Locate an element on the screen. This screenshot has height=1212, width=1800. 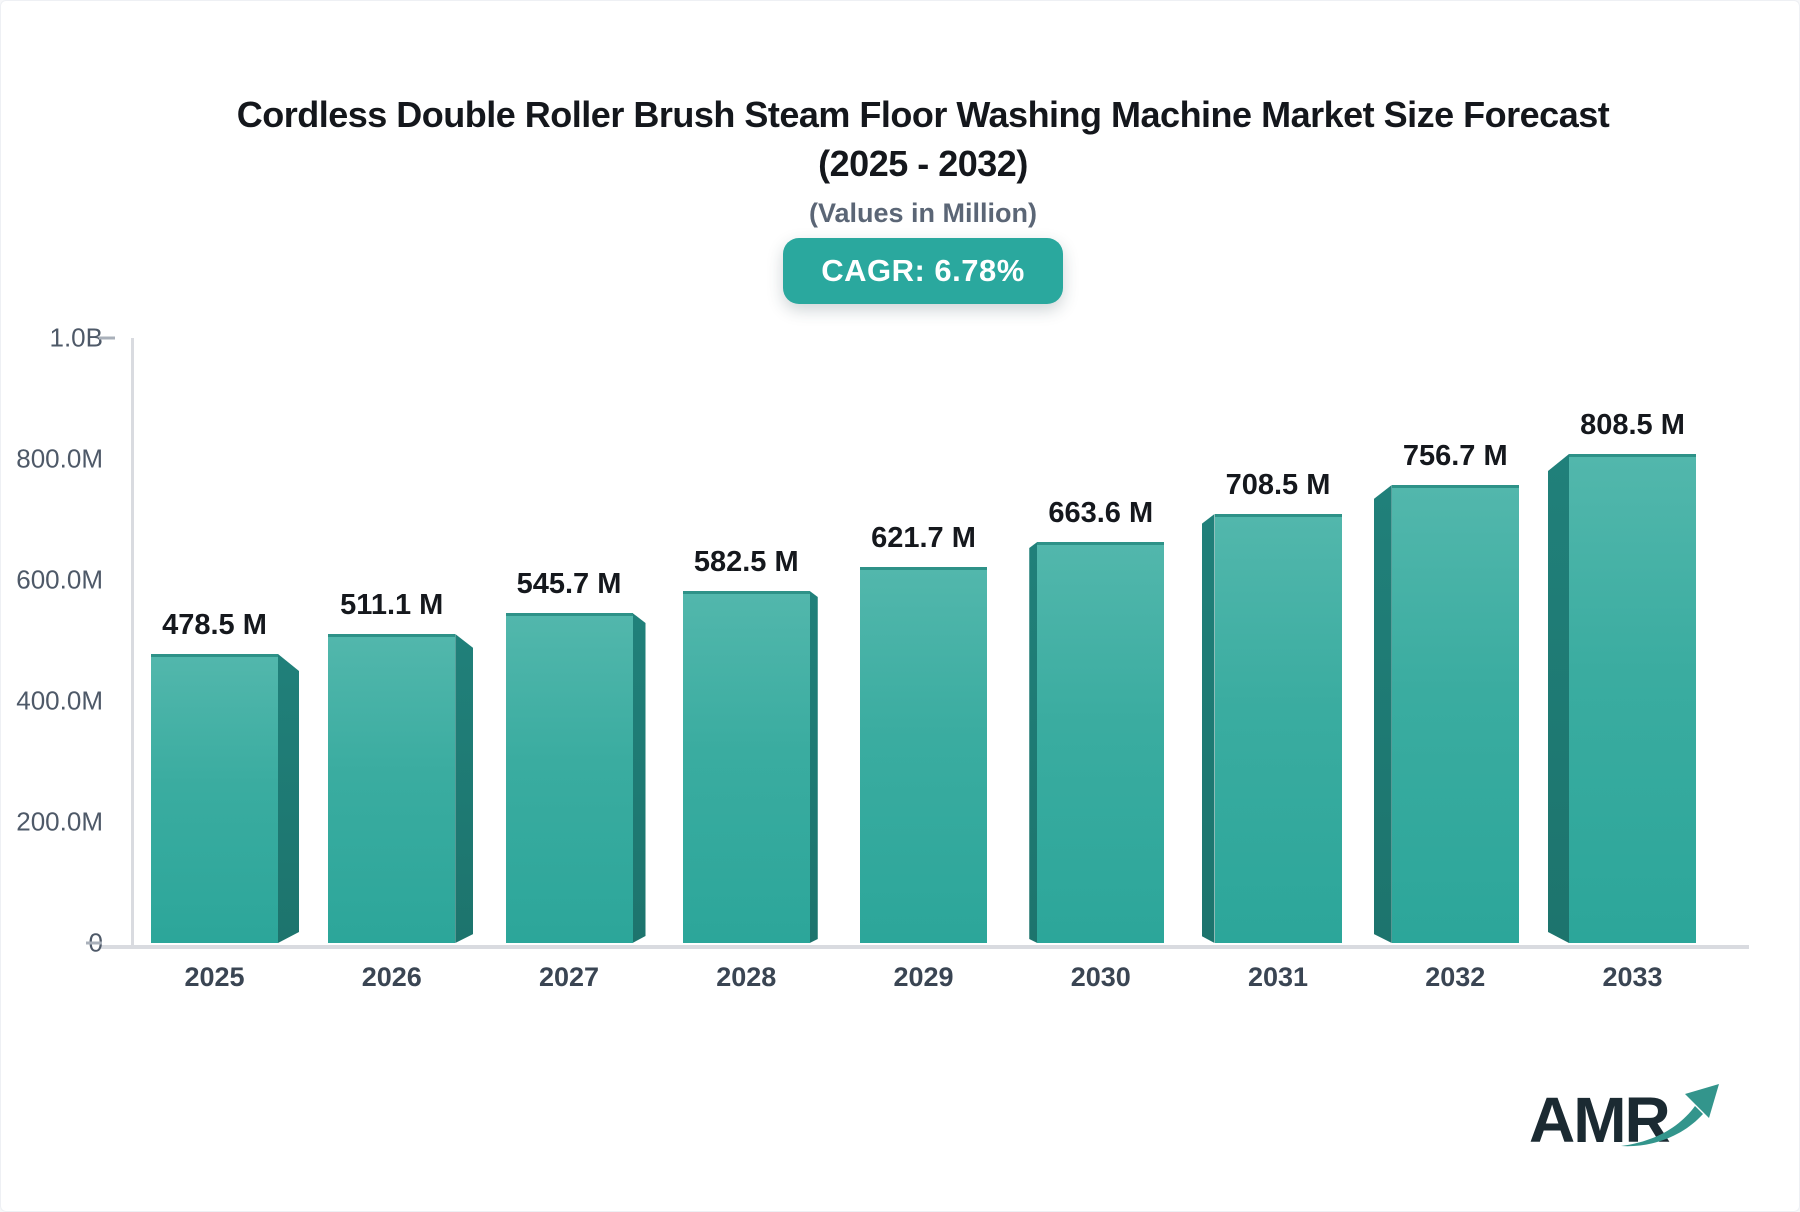
x-axis-line is located at coordinates (925, 947).